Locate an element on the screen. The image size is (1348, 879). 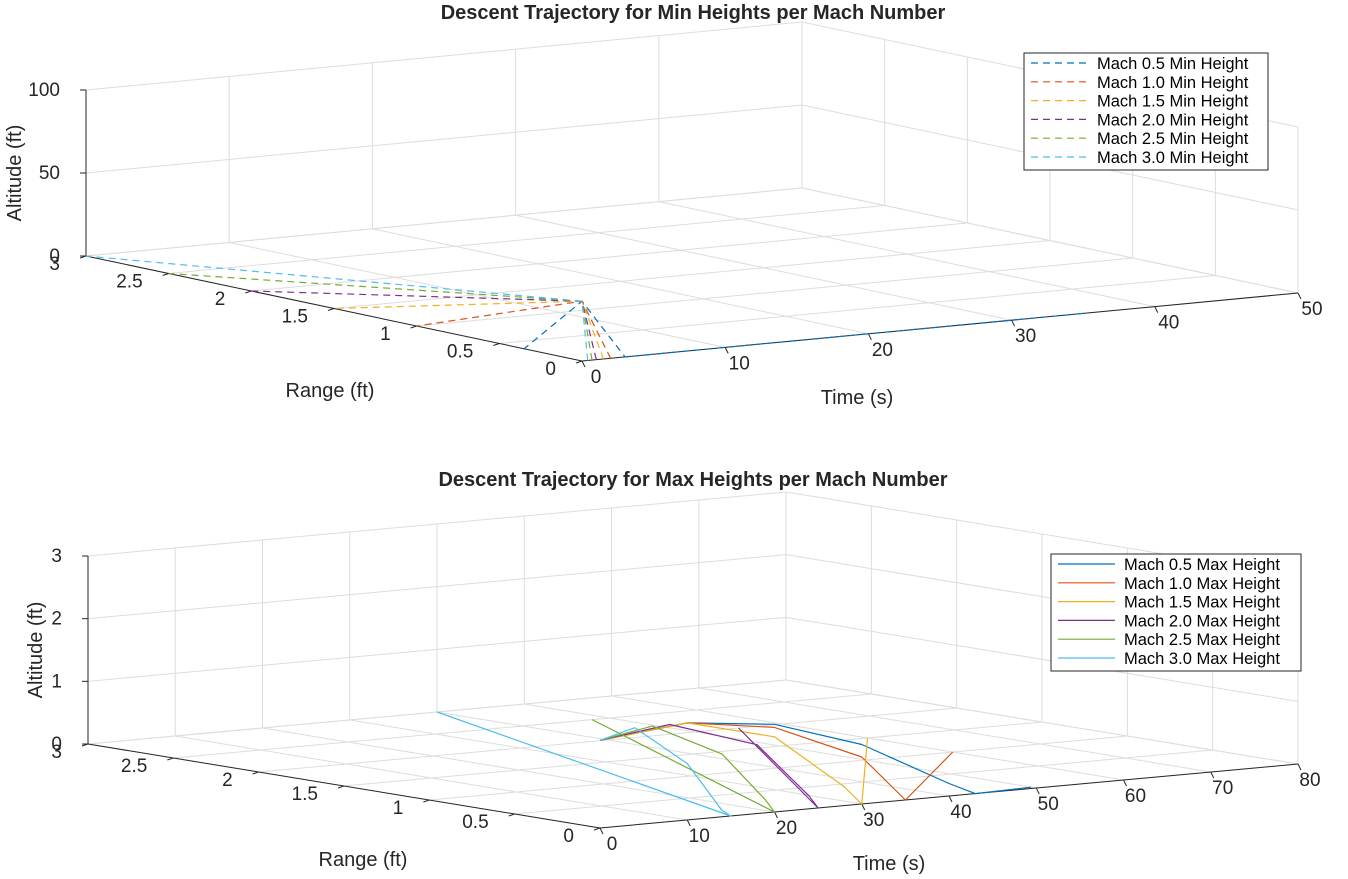
legend-label: Mach 1.0 Max Height is located at coordinates (1202, 584).